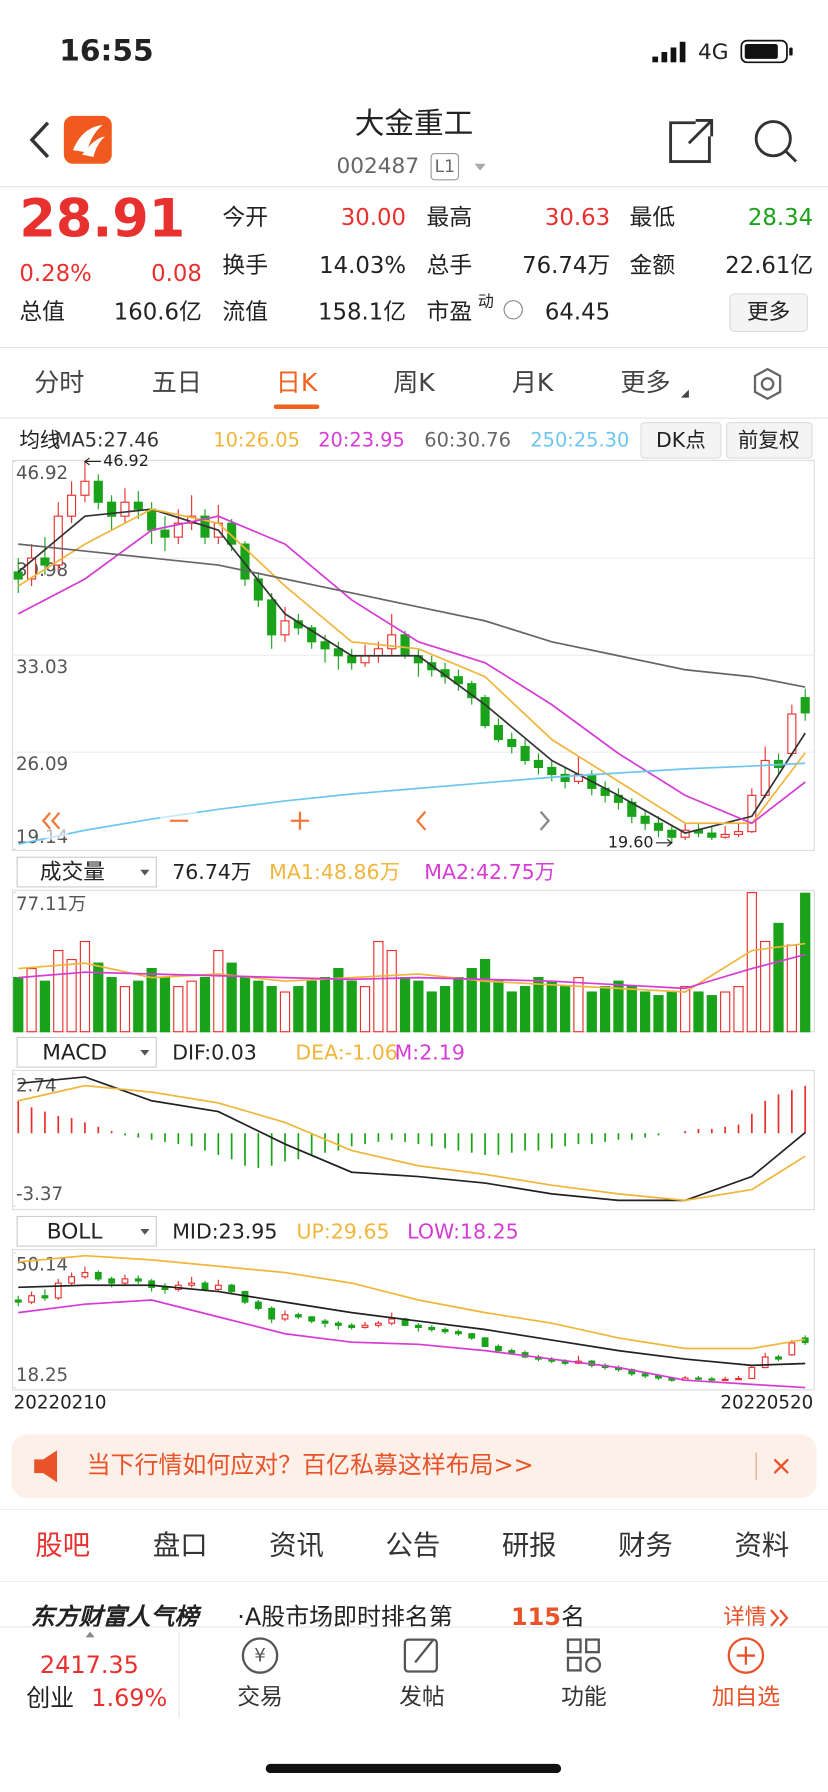 Image resolution: width=828 pixels, height=1792 pixels. I want to click on ma-legend: MA5:27.46, so click(107, 439).